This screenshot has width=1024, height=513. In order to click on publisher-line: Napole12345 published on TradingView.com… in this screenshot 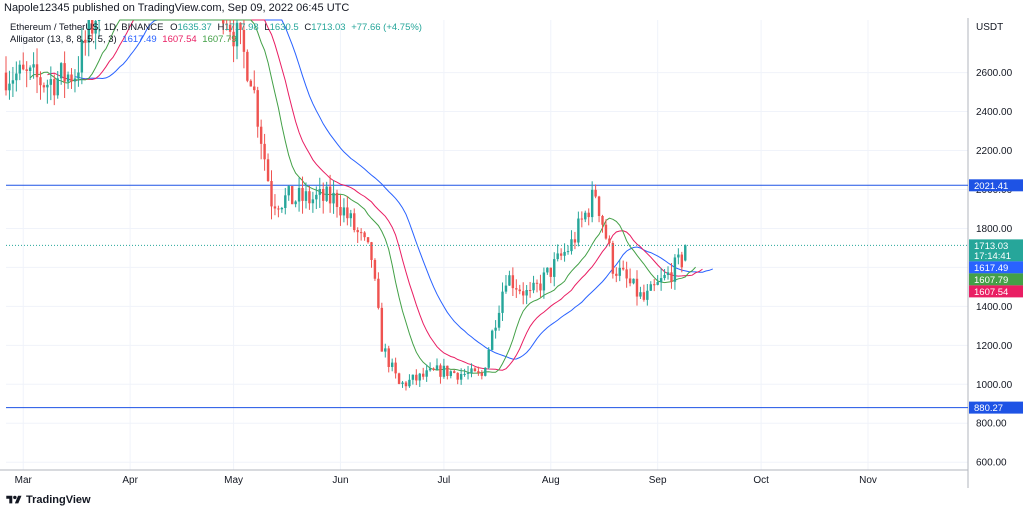, I will do `click(177, 8)`.